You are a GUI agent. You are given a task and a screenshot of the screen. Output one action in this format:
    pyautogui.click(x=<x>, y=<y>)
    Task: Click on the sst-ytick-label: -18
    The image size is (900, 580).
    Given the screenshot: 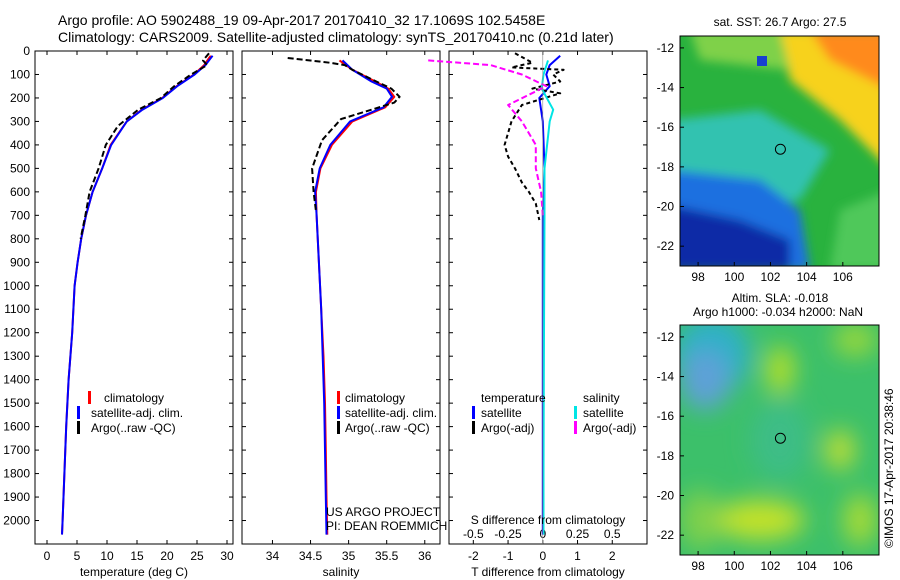 What is the action you would take?
    pyautogui.click(x=666, y=167)
    